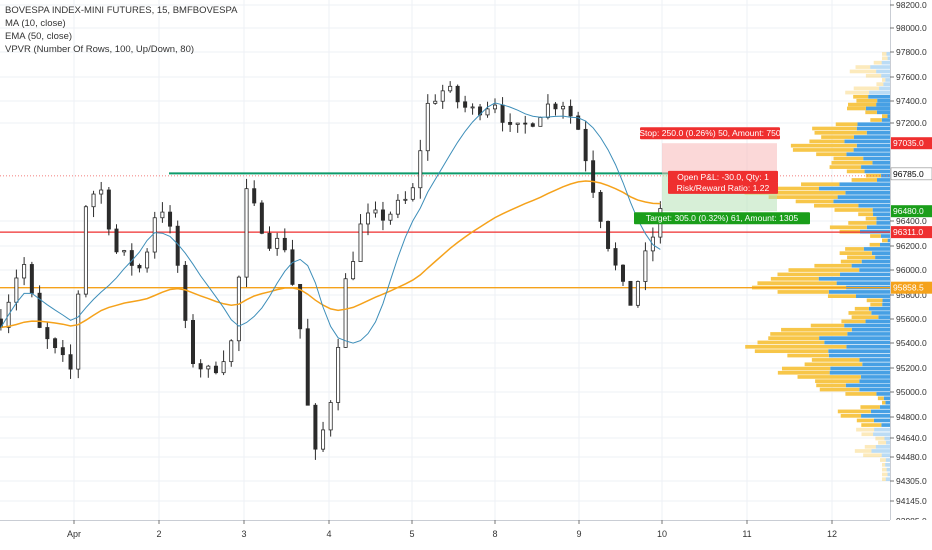 This screenshot has height=550, width=932. What do you see at coordinates (746, 534) in the screenshot?
I see `time-tick-label: 11` at bounding box center [746, 534].